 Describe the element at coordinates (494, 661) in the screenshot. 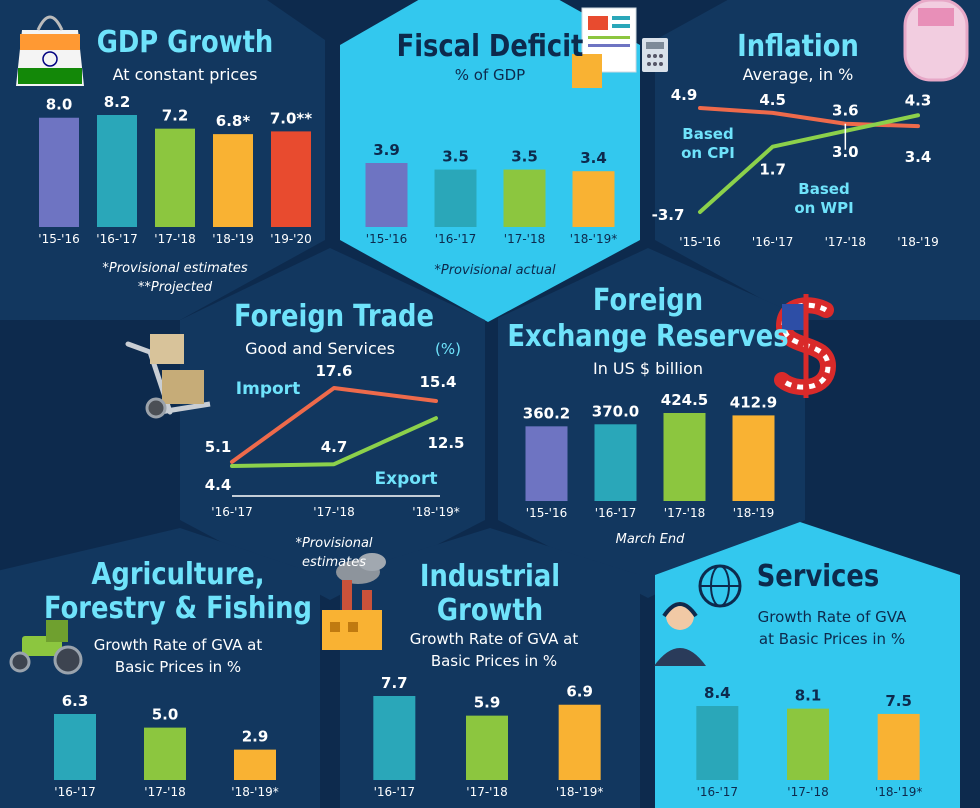

I see `industry-subtitle-line2: Basic Prices in %` at that location.